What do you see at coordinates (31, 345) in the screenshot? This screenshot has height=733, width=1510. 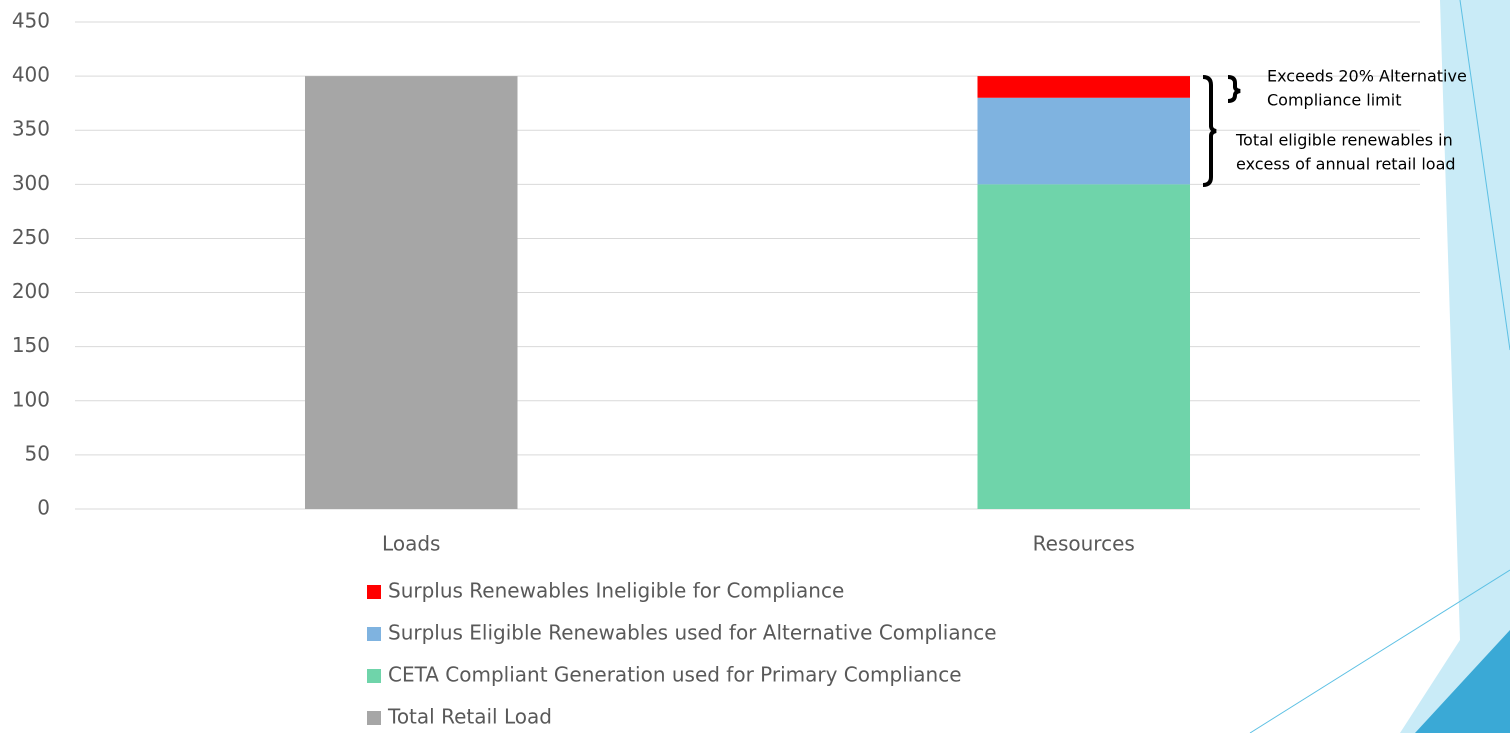 I see `y-tick-label: 150` at bounding box center [31, 345].